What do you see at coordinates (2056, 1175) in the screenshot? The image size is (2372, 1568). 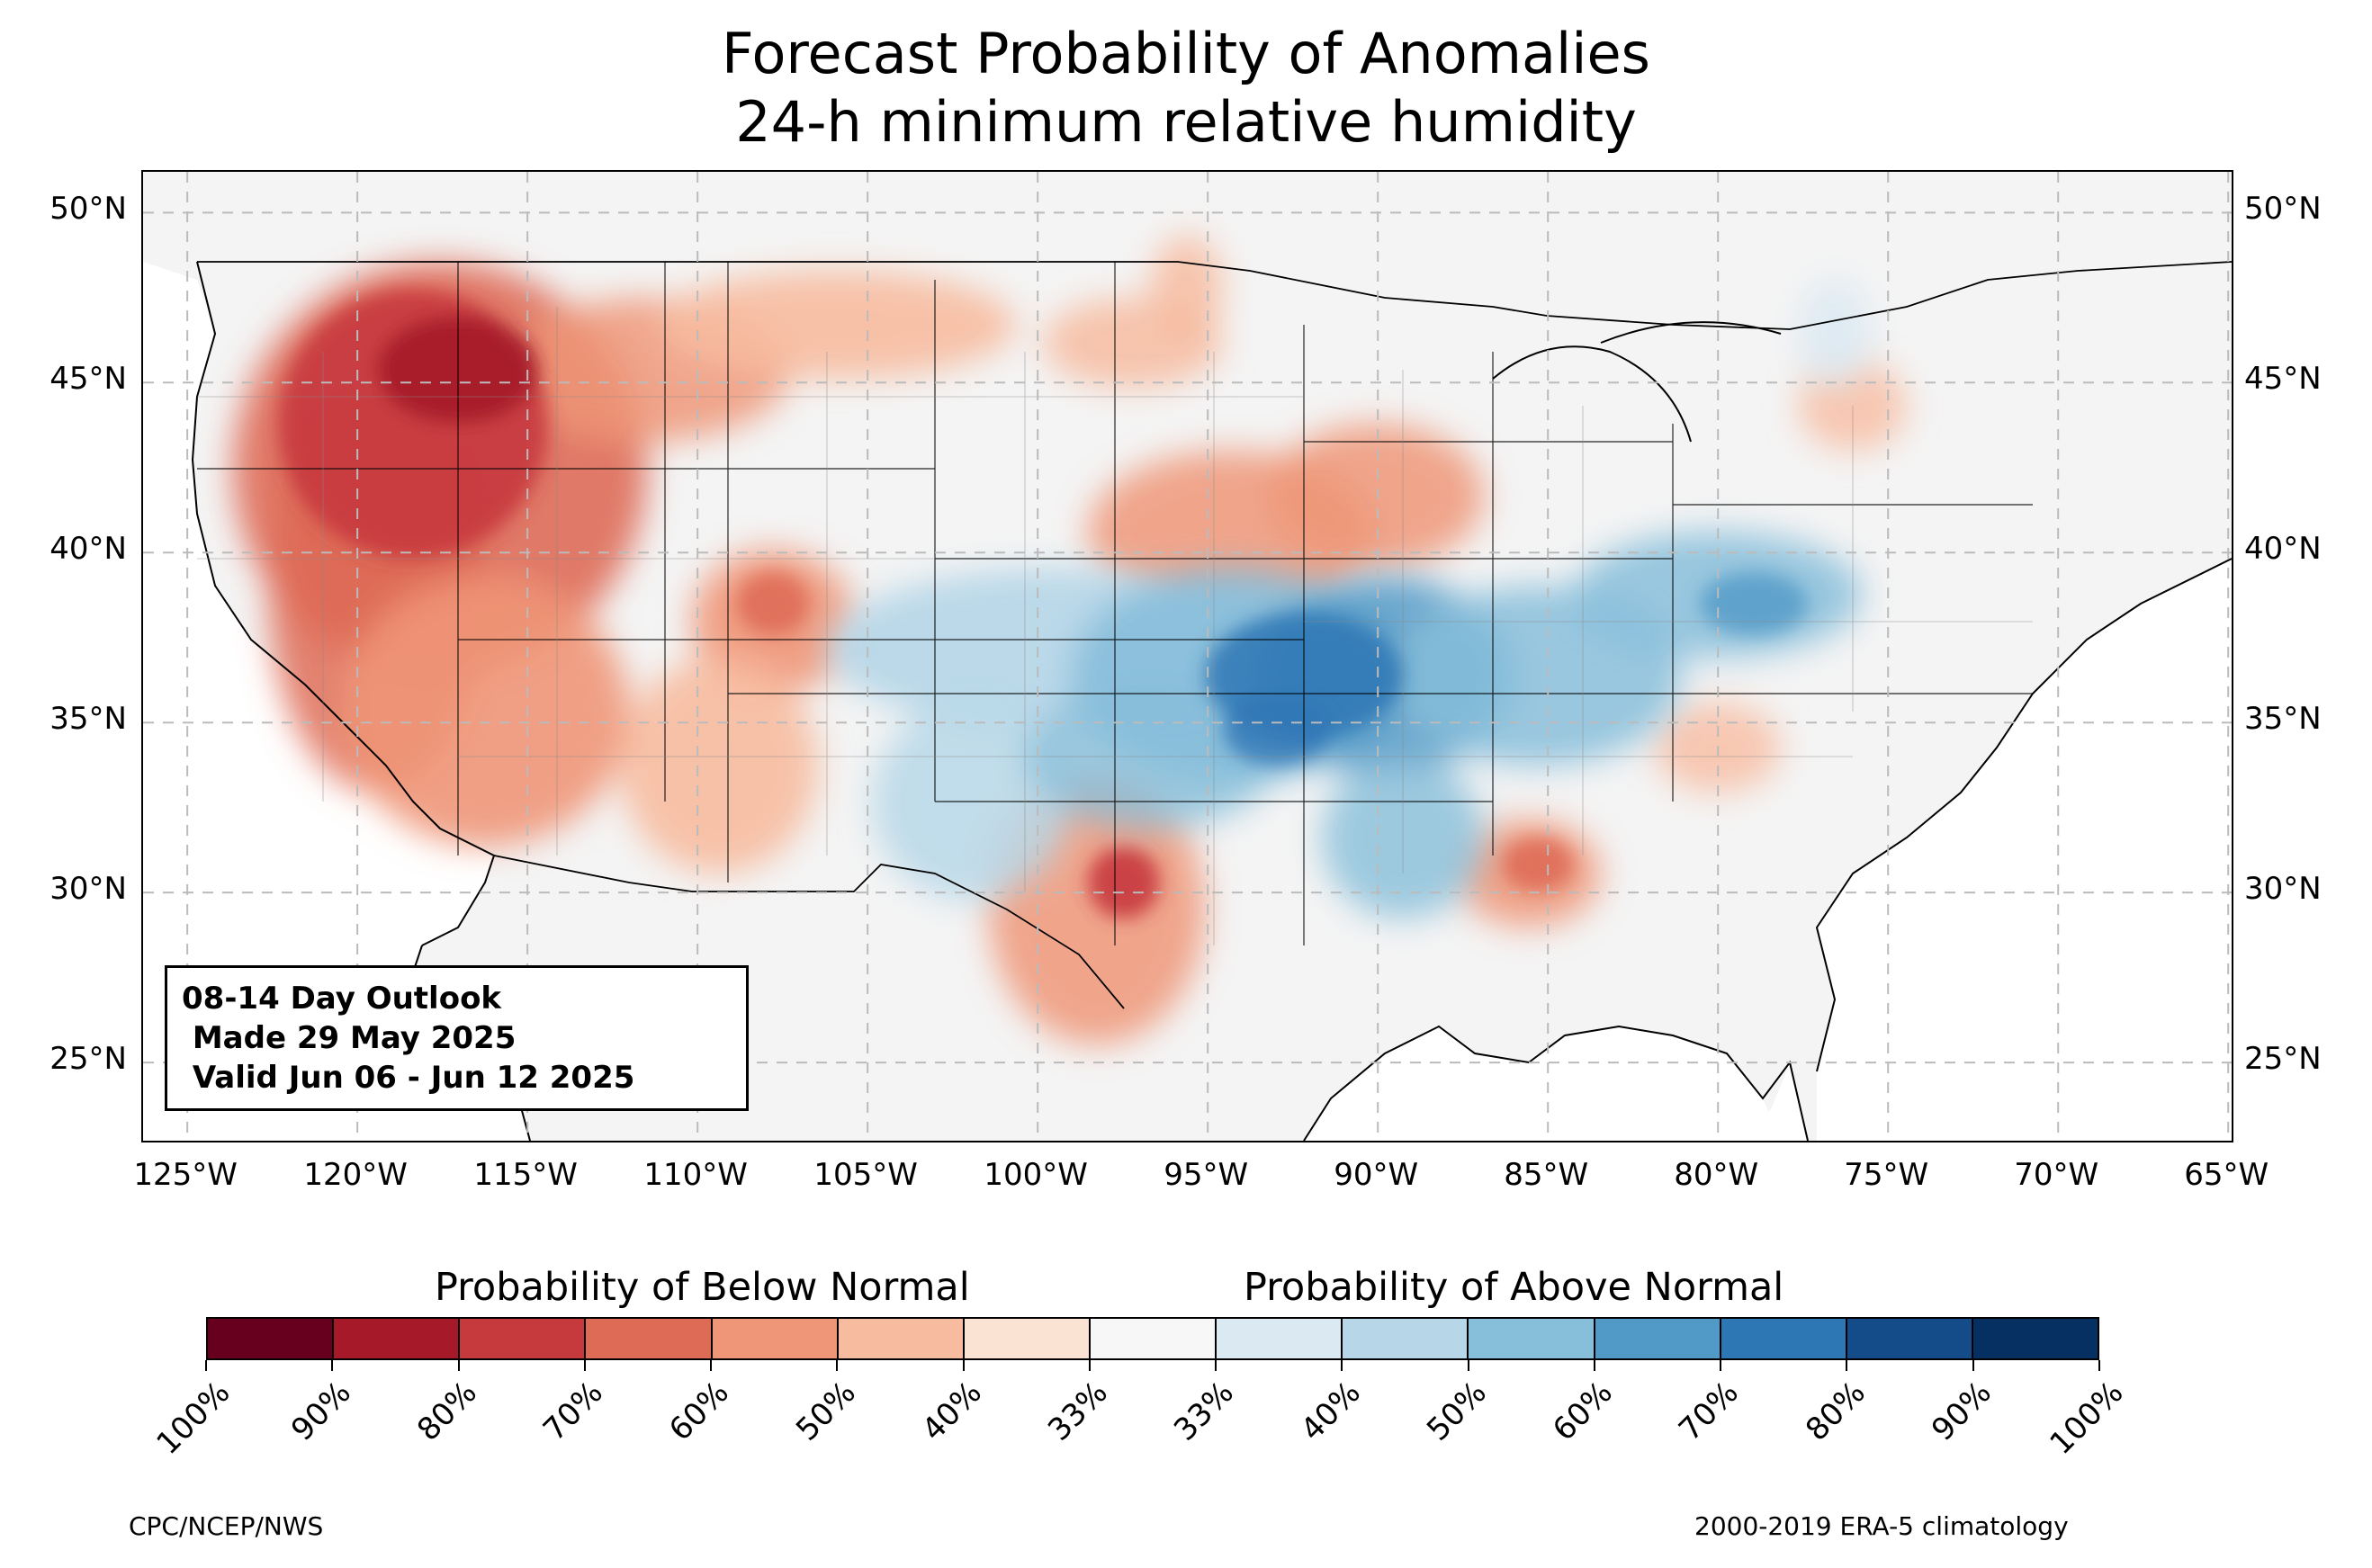 I see `lon-tick-label: 70°W` at bounding box center [2056, 1175].